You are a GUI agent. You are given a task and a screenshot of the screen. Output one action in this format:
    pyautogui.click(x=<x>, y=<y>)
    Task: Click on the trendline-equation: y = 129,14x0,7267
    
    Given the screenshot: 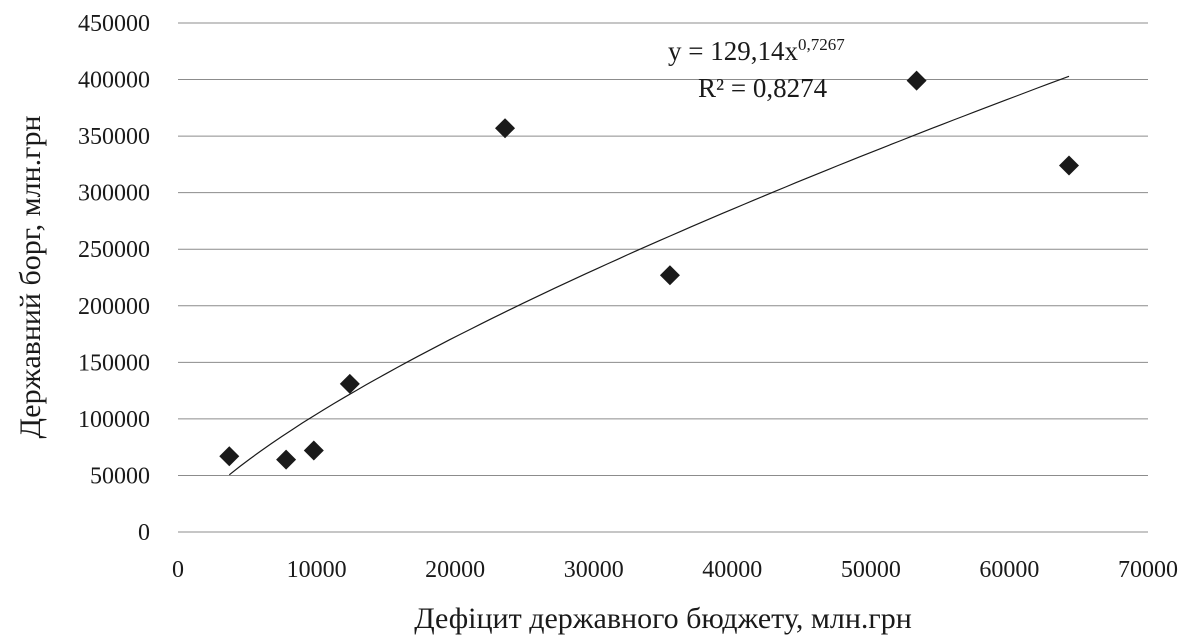 What is the action you would take?
    pyautogui.click(x=756, y=50)
    